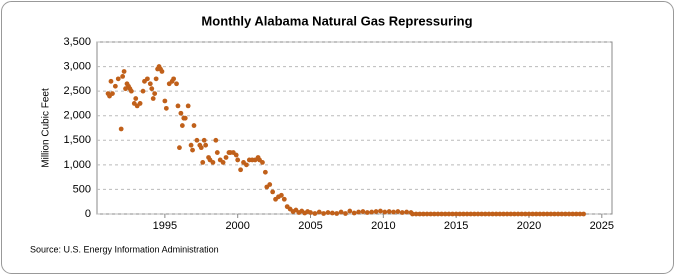  Describe the element at coordinates (237, 226) in the screenshot. I see `x-tick-label: 2000` at that location.